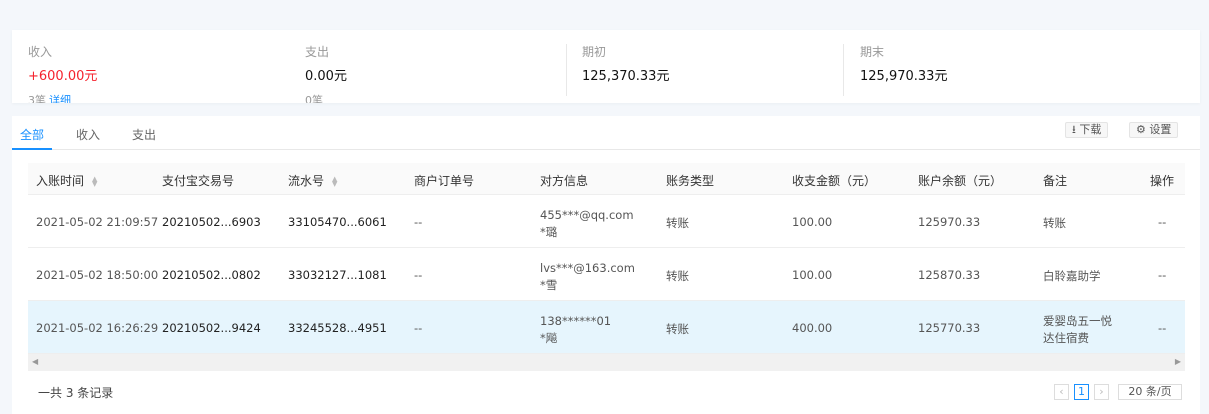 The width and height of the screenshot is (1209, 414). Describe the element at coordinates (587, 223) in the screenshot. I see `cell-party: 455***@qq.com *璐` at that location.